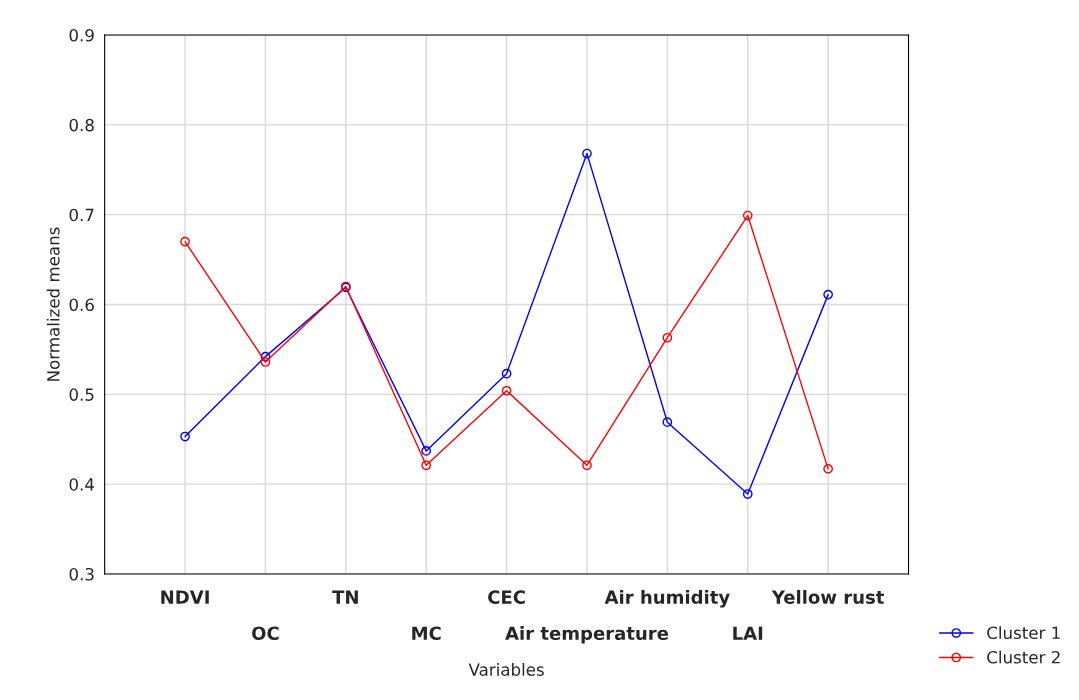  What do you see at coordinates (506, 669) in the screenshot?
I see `x-axis-title: Variables` at bounding box center [506, 669].